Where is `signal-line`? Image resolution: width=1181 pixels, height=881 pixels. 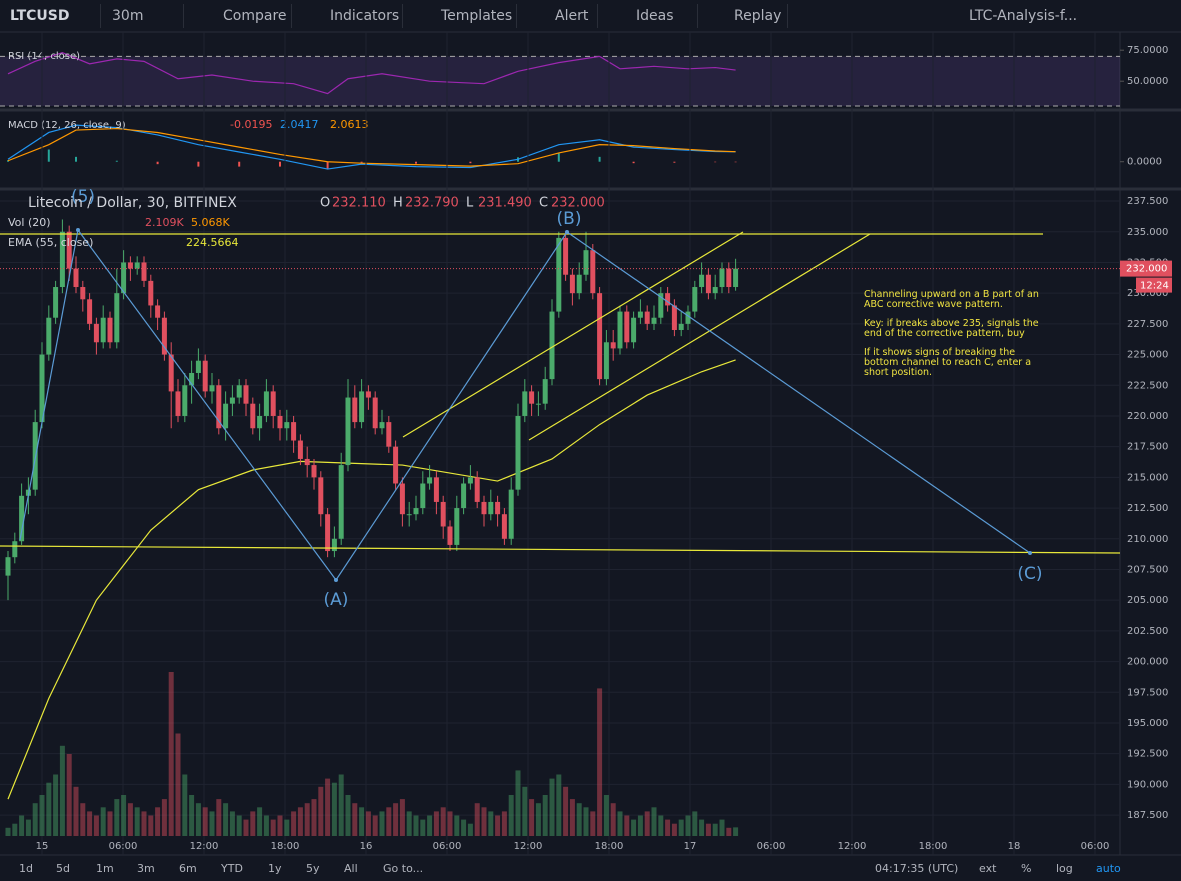
signal-line is located at coordinates (371, 147).